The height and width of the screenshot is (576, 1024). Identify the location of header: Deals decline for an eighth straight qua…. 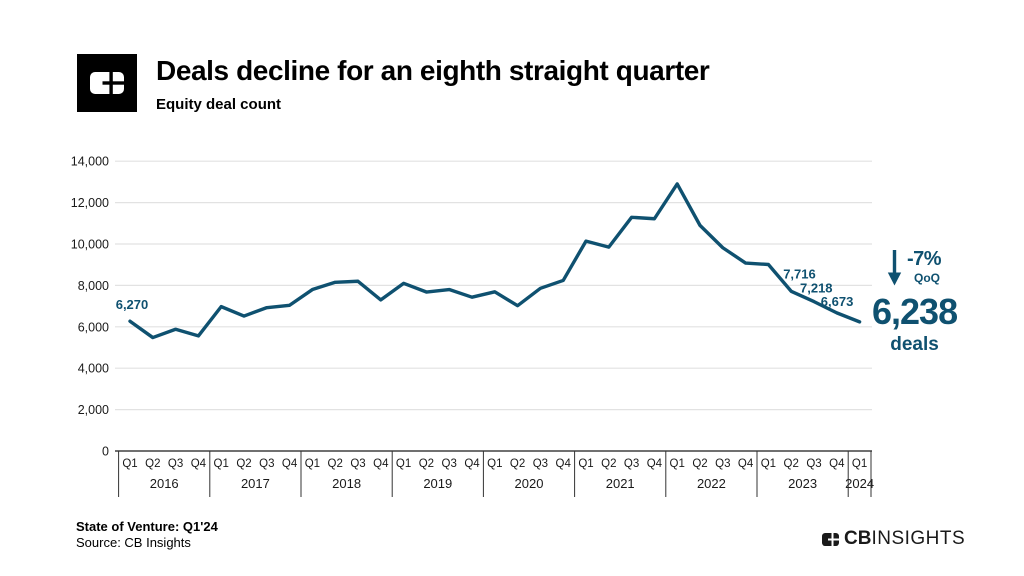
(393, 83).